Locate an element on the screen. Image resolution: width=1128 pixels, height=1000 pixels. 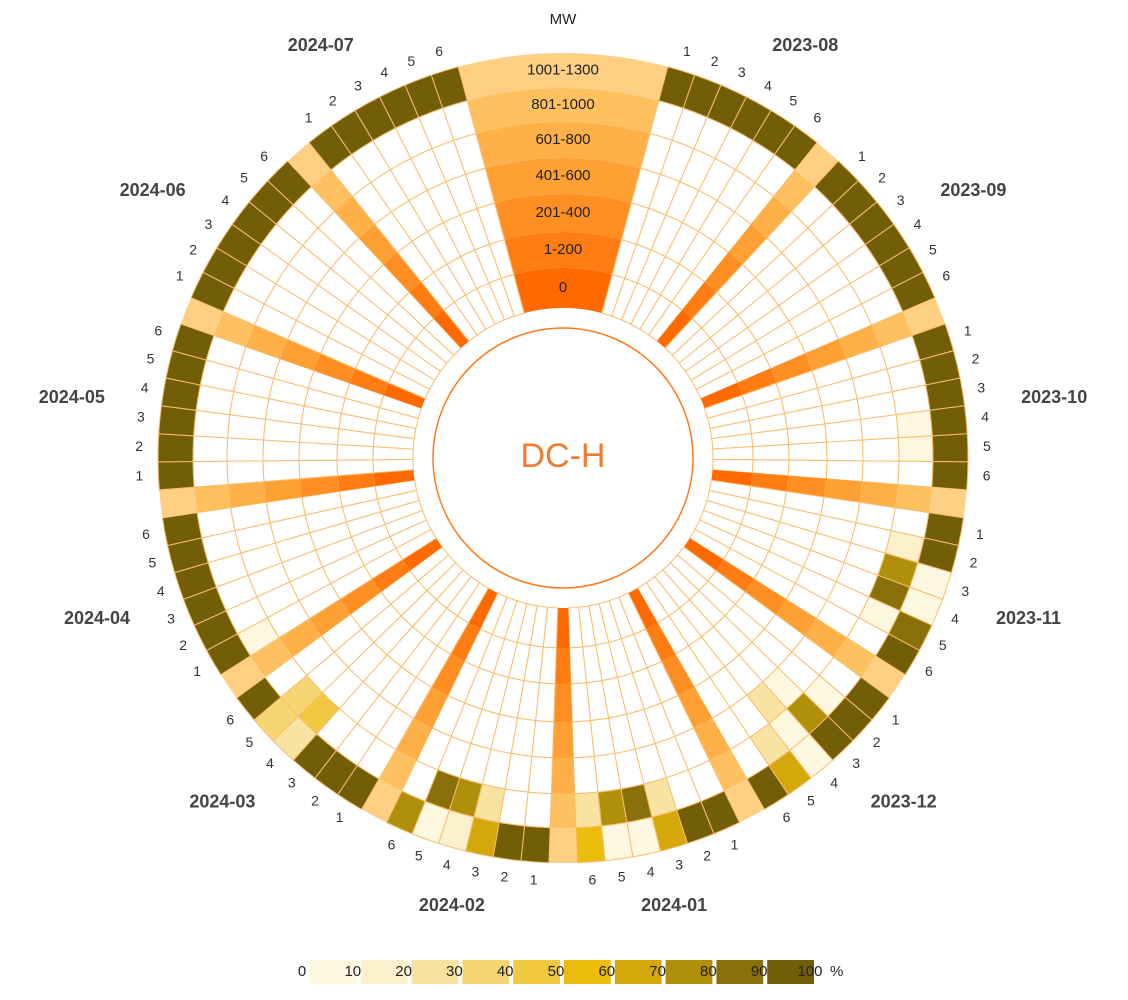
ring-label: 201-400 is located at coordinates (562, 212).